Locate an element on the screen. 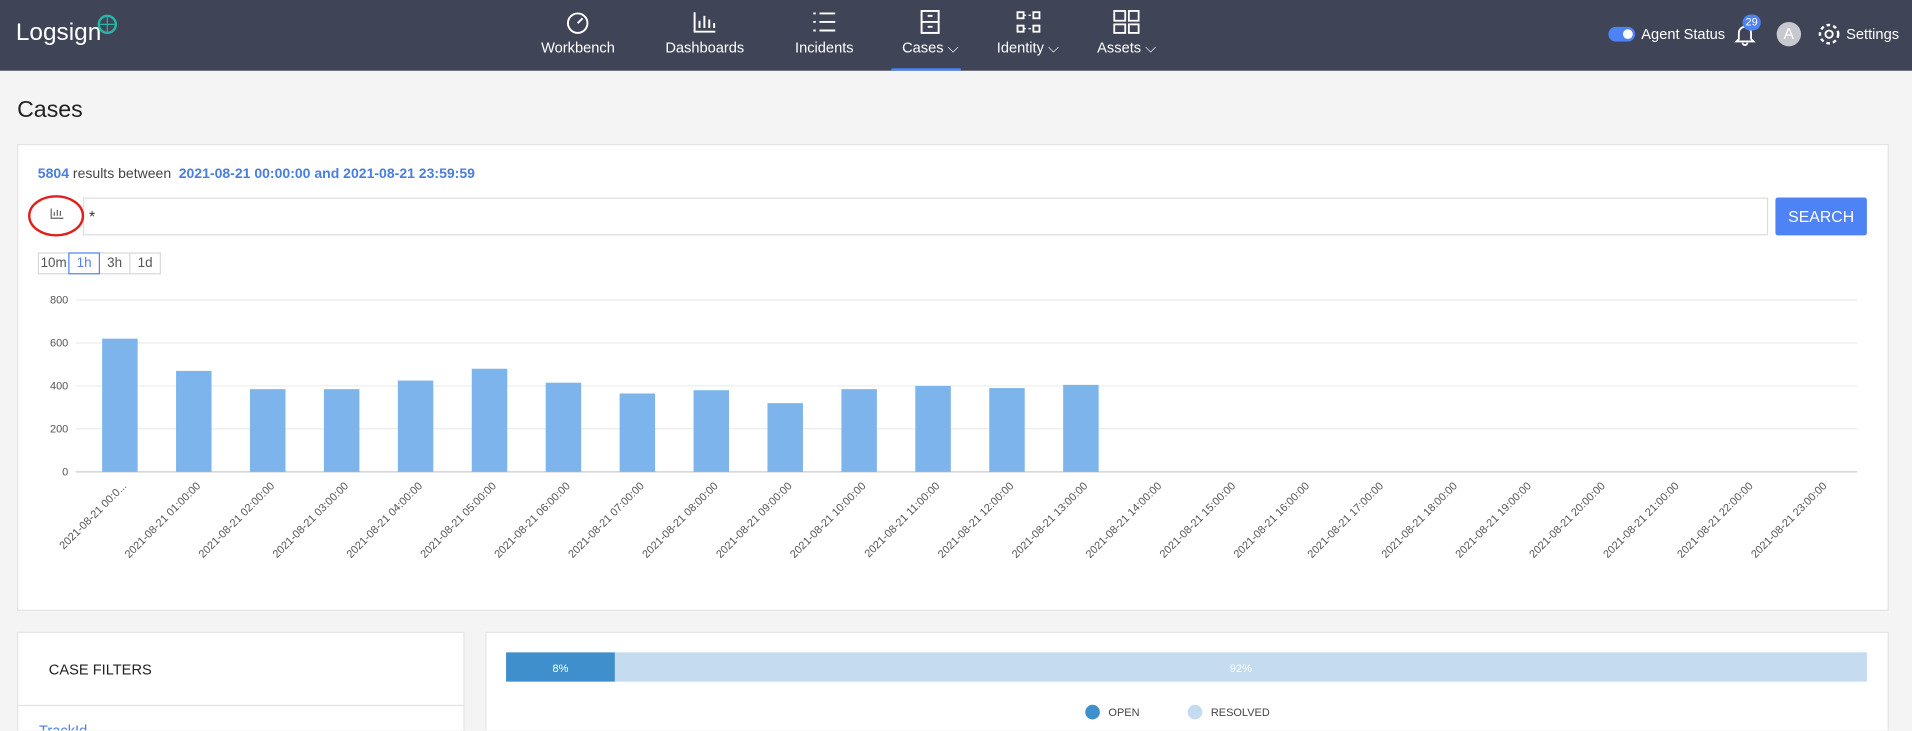  x-tick-label: 2021-08-21 14:00:00 is located at coordinates (1124, 520).